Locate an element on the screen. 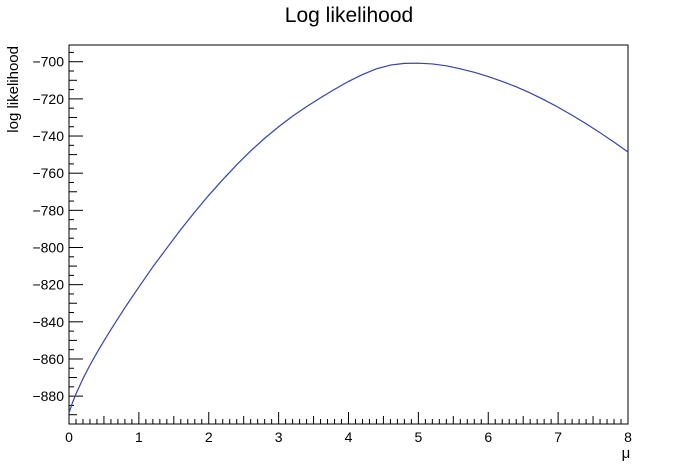 This screenshot has width=698, height=475. x-tick-label: 3 is located at coordinates (279, 437).